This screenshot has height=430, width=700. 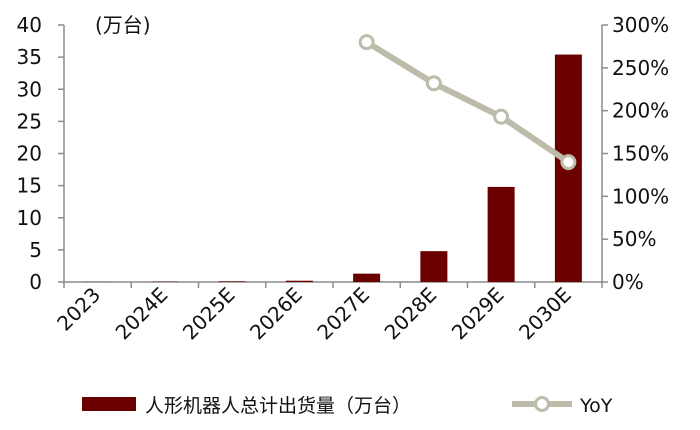 What do you see at coordinates (29, 218) in the screenshot?
I see `left-tick-label: 10` at bounding box center [29, 218].